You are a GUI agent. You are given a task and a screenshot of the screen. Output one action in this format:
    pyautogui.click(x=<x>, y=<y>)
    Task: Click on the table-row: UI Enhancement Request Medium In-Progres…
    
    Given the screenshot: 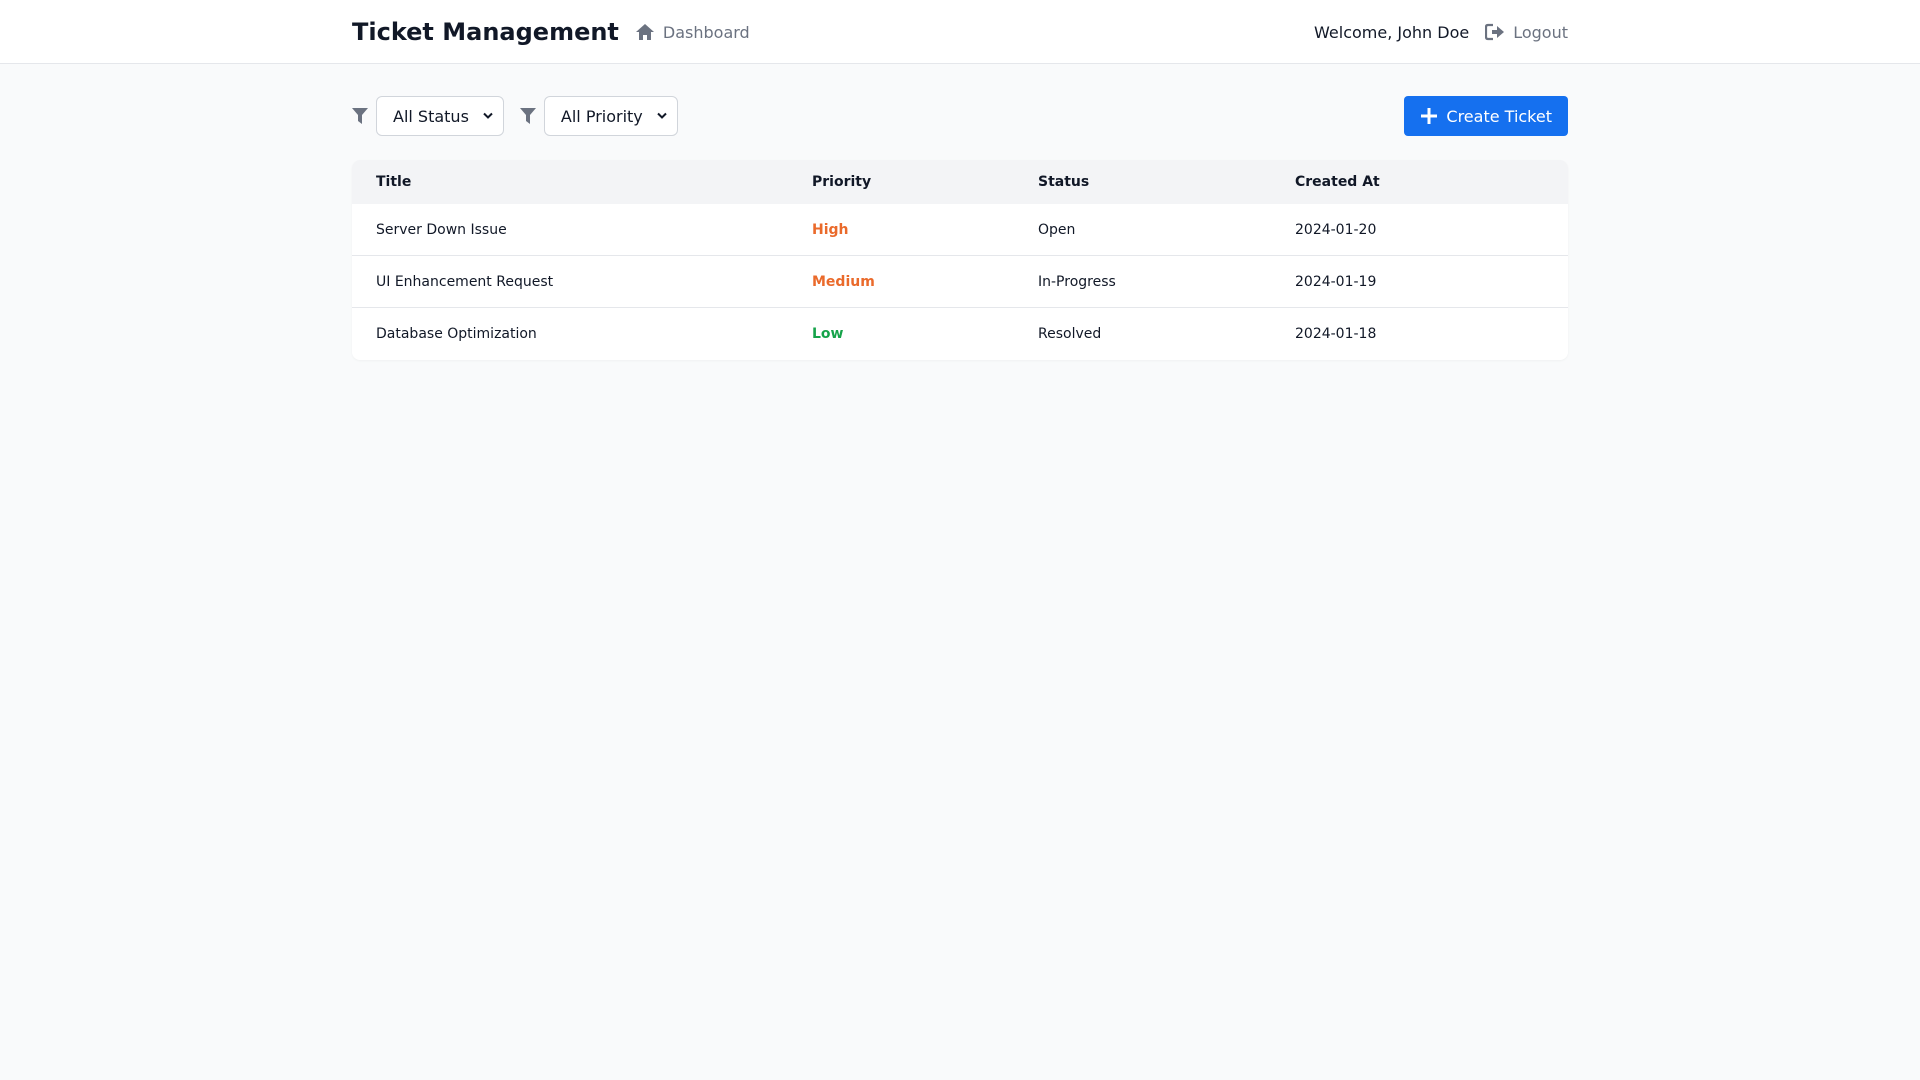 What is the action you would take?
    pyautogui.click(x=960, y=282)
    